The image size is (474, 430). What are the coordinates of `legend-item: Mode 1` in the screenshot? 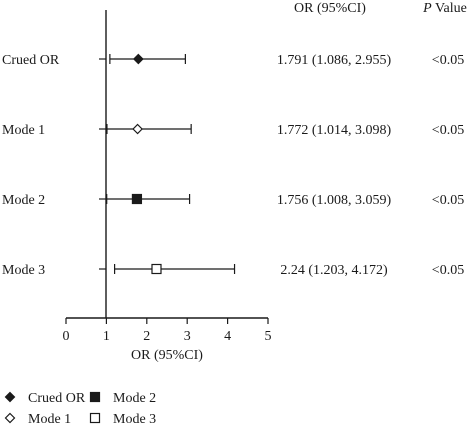 It's located at (37, 419).